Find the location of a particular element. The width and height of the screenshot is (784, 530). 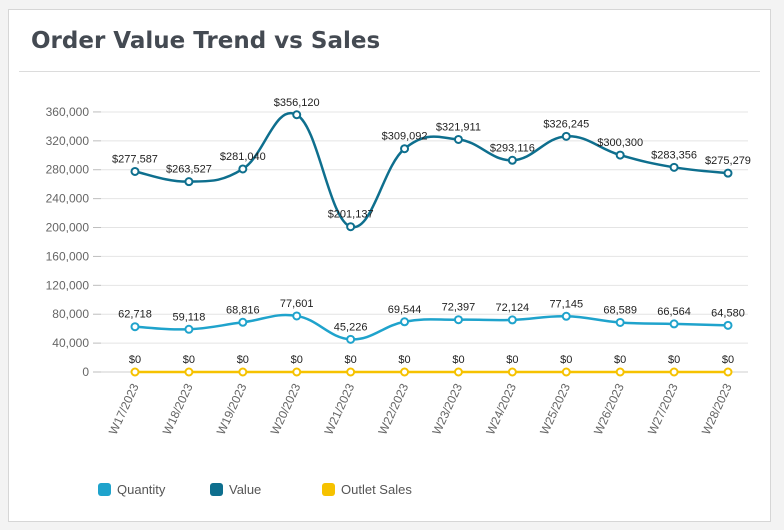

data-label-value: $275,279 is located at coordinates (728, 161).